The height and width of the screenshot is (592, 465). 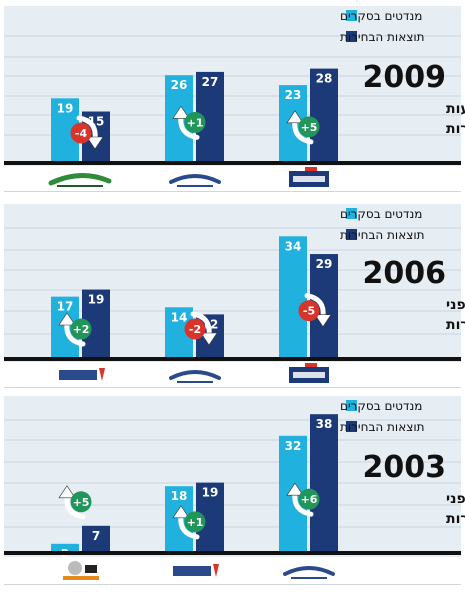 I want to click on chart-2009-legend-polls: מנדטים בסקרים, so click(x=381, y=16).